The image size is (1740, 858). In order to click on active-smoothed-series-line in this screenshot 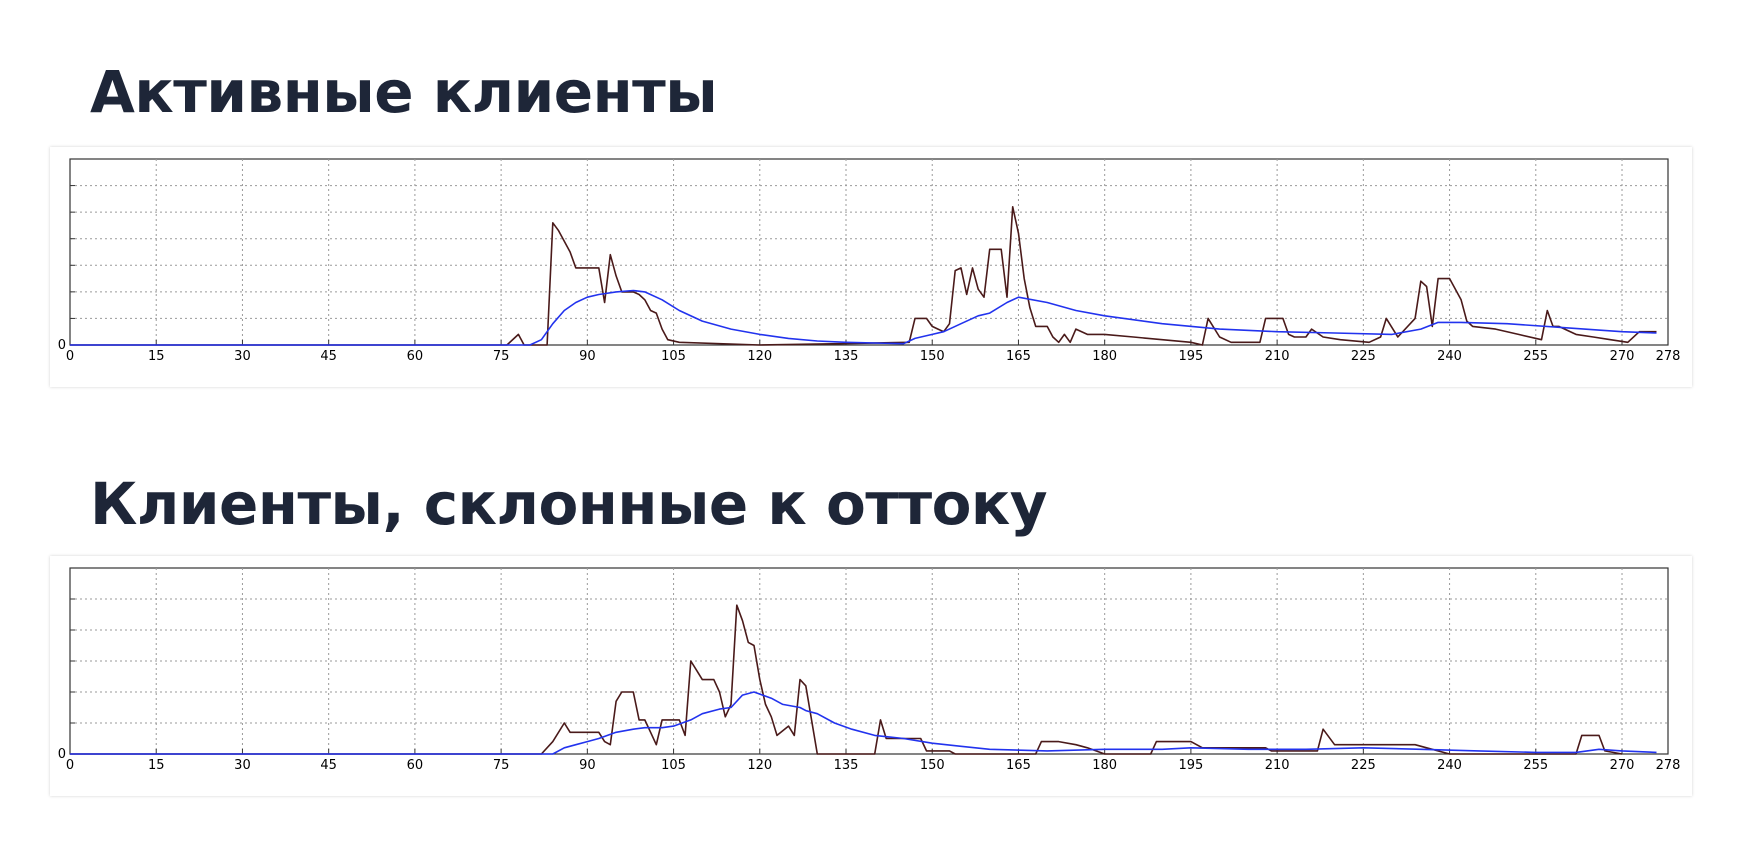, I will do `click(863, 317)`.